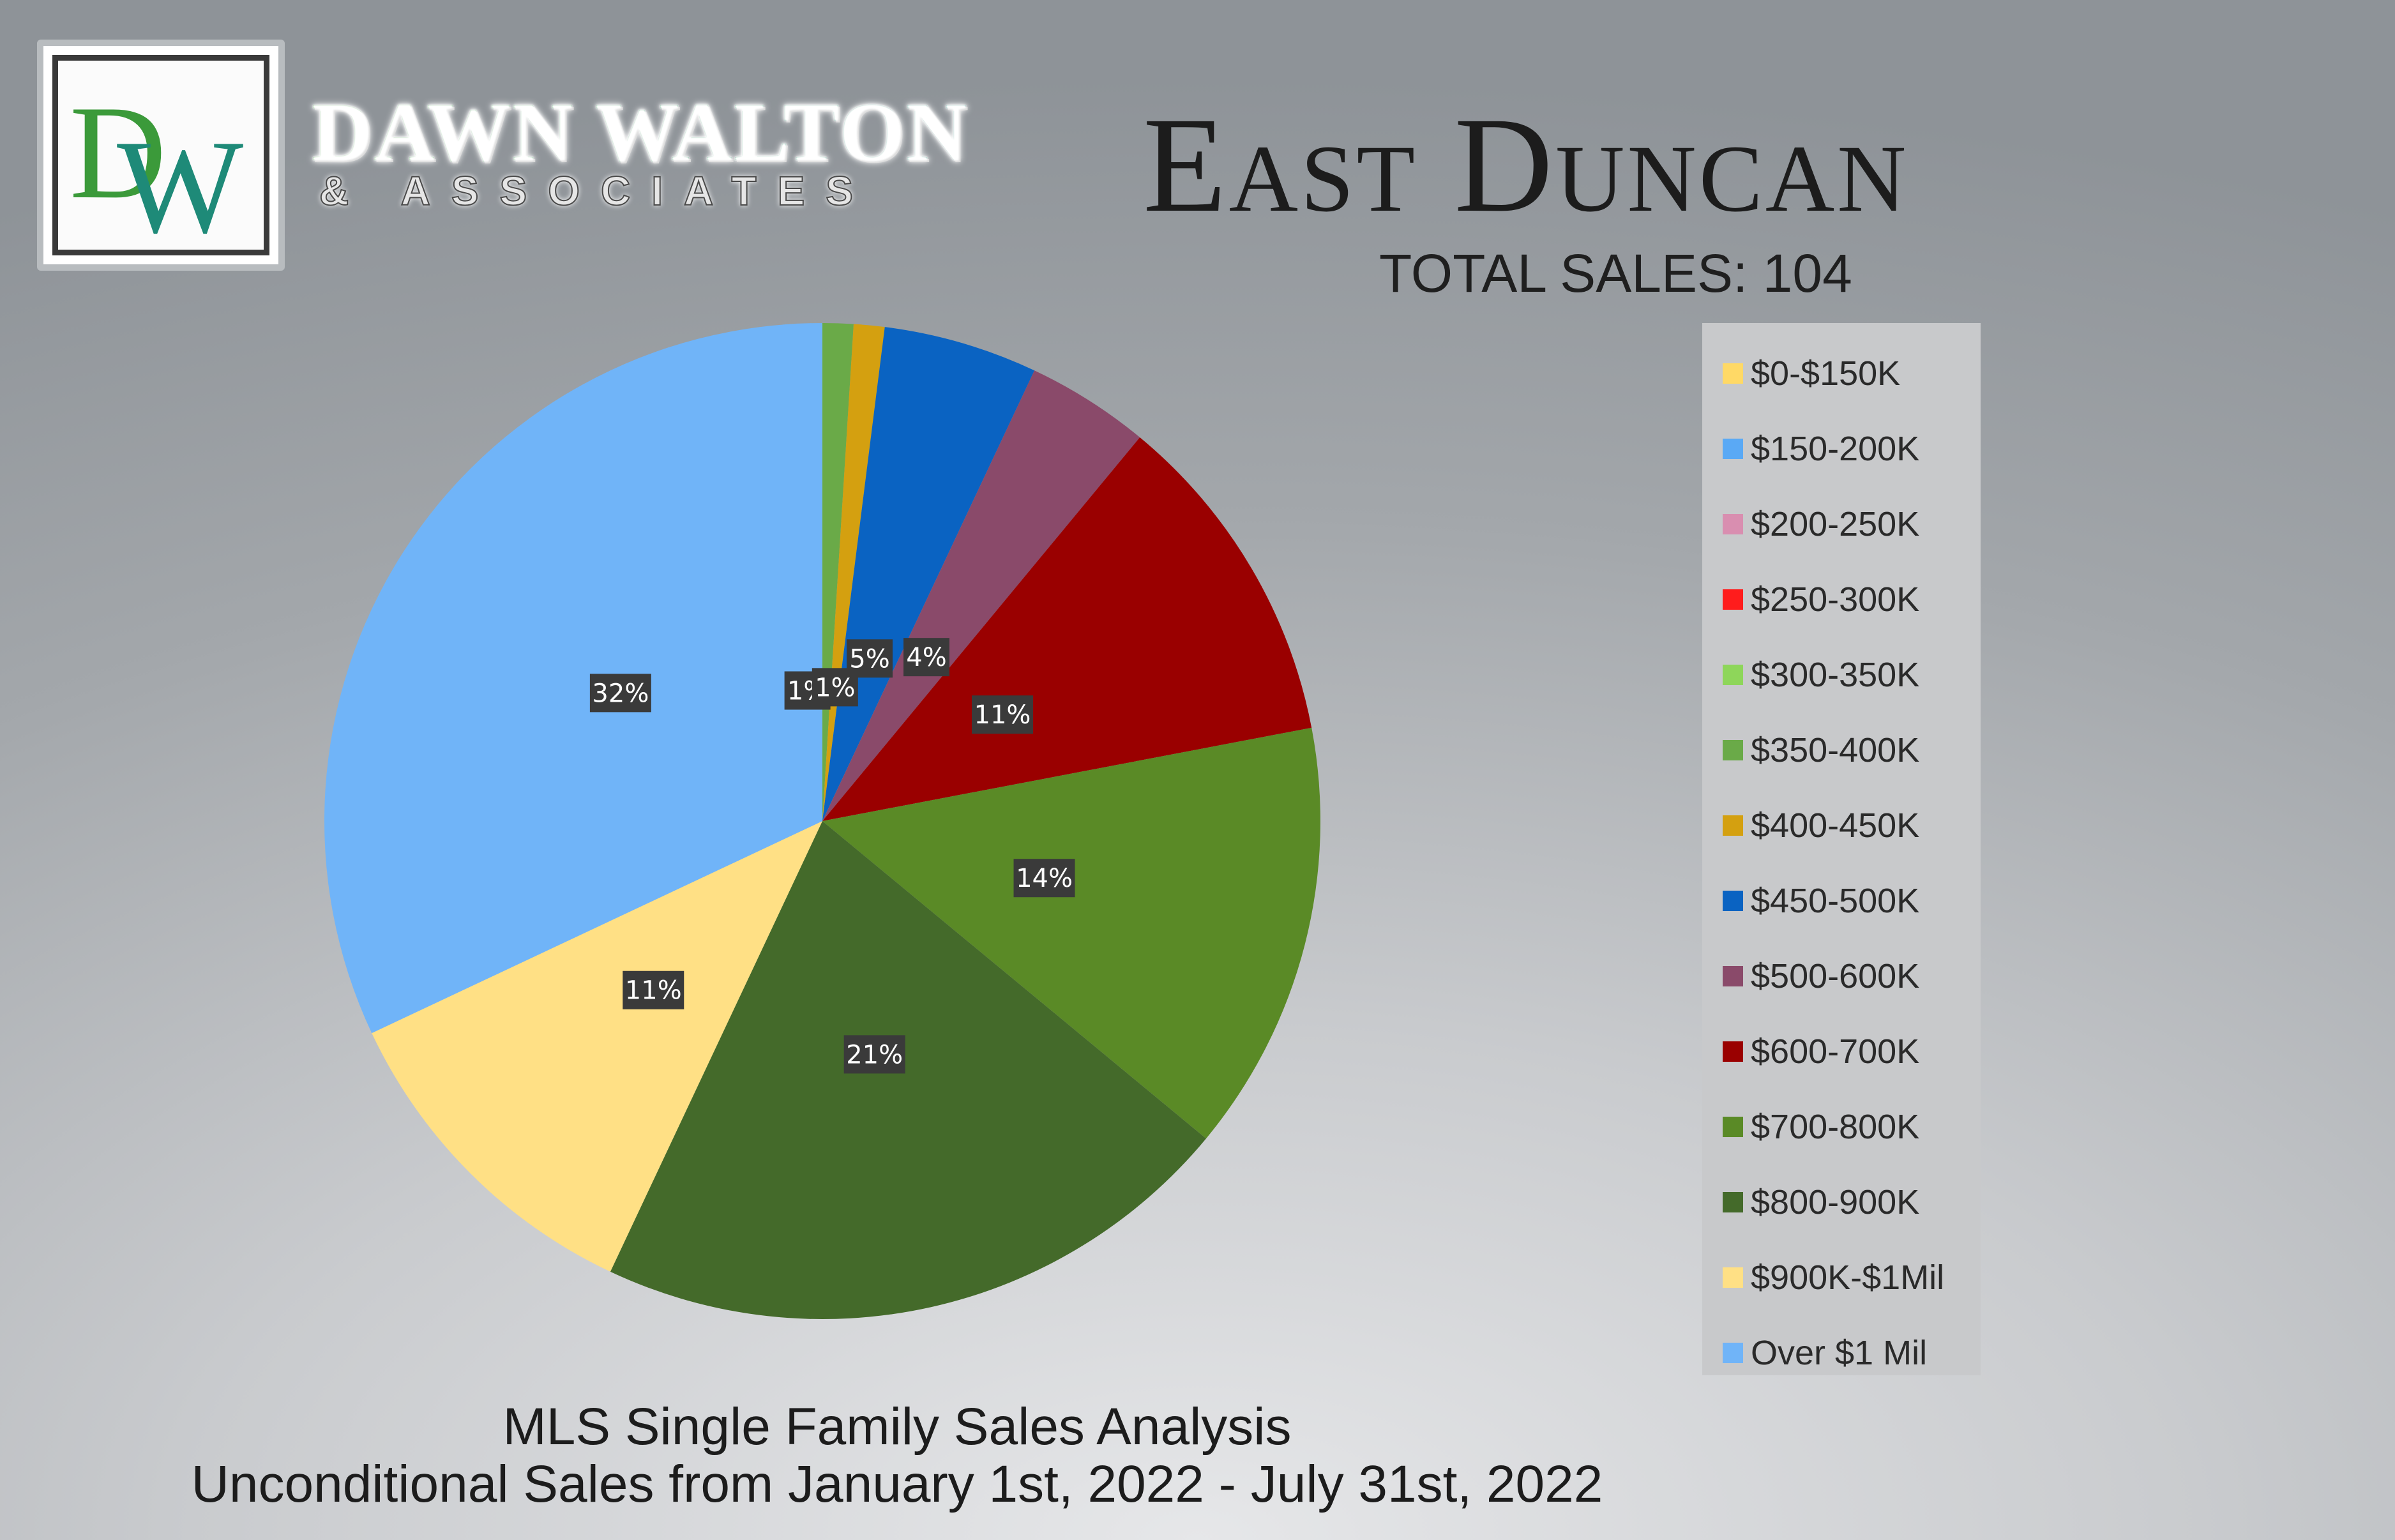  Describe the element at coordinates (640, 132) in the screenshot. I see `brand-name: DAWN WALTON` at that location.